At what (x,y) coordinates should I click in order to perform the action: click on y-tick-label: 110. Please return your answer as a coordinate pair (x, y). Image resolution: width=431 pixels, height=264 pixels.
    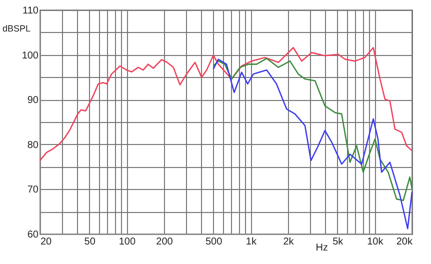
    Looking at the image, I should click on (30, 11).